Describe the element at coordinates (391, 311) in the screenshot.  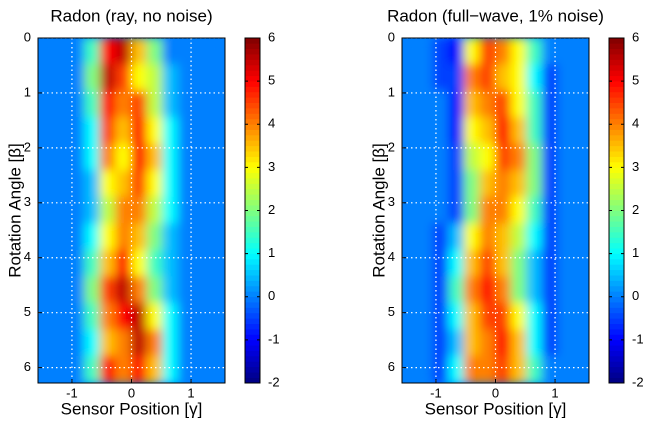
I see `y-tick-label: 5` at that location.